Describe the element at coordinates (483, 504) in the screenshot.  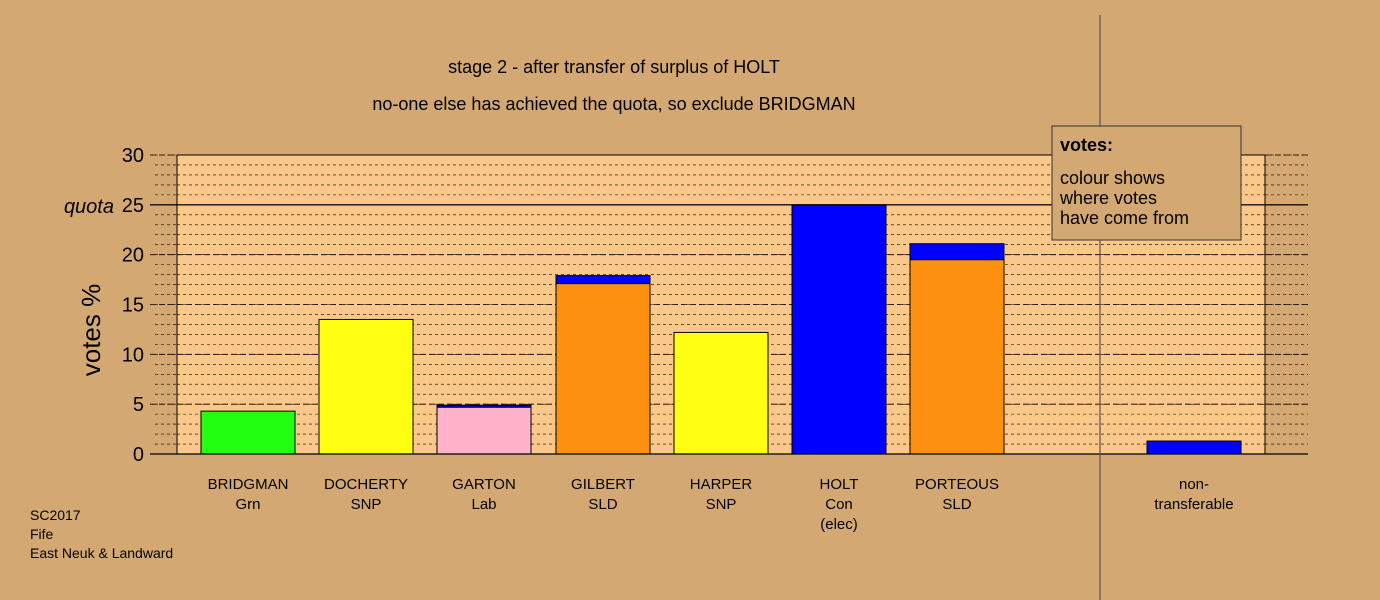
I see `x-tick-label: Lab` at that location.